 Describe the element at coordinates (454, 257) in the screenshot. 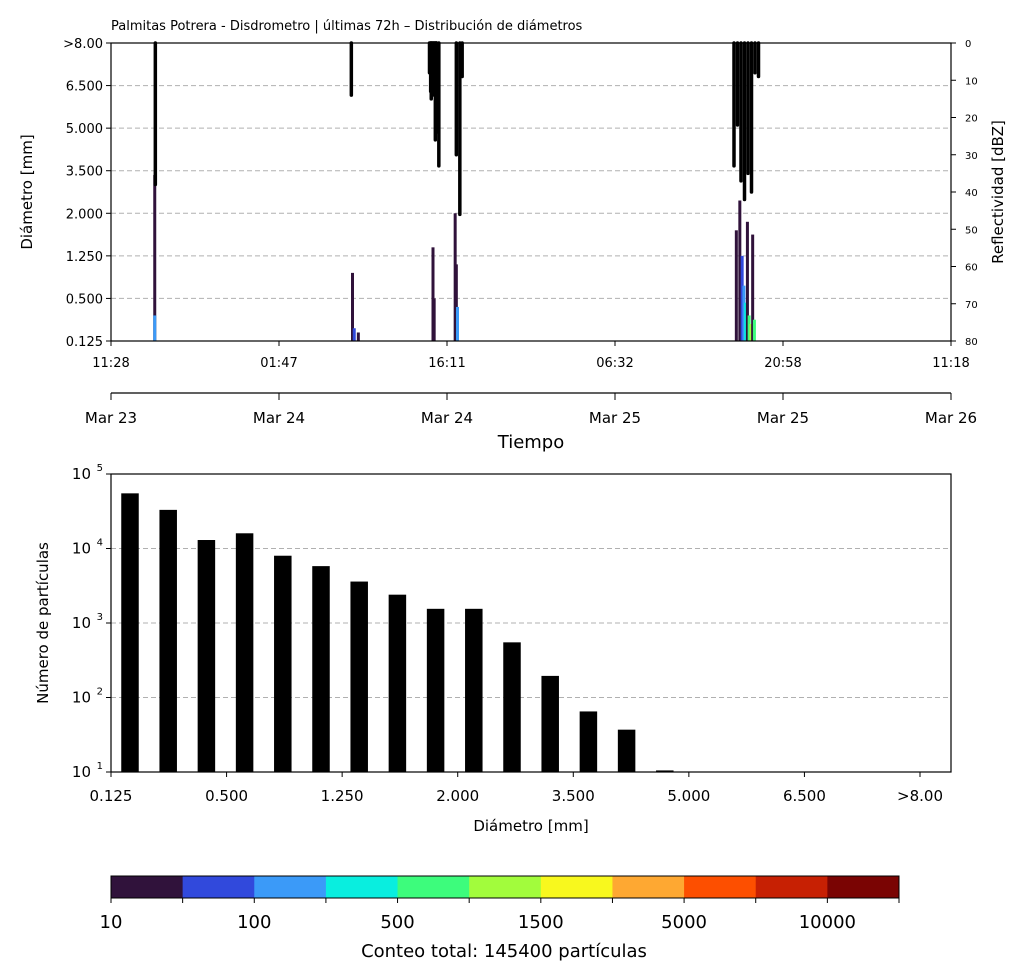

I see `timeline-drop-columns` at that location.